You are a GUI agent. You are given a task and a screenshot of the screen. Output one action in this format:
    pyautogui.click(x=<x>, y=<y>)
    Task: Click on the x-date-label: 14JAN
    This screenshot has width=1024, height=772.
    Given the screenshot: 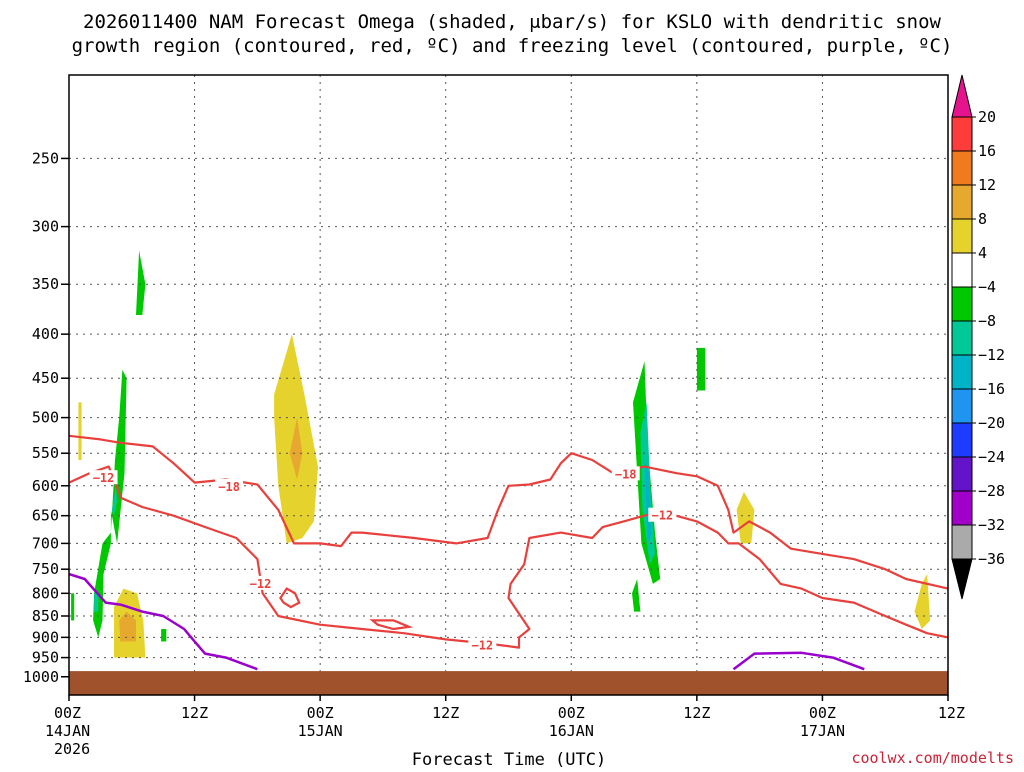 What is the action you would take?
    pyautogui.click(x=67, y=731)
    